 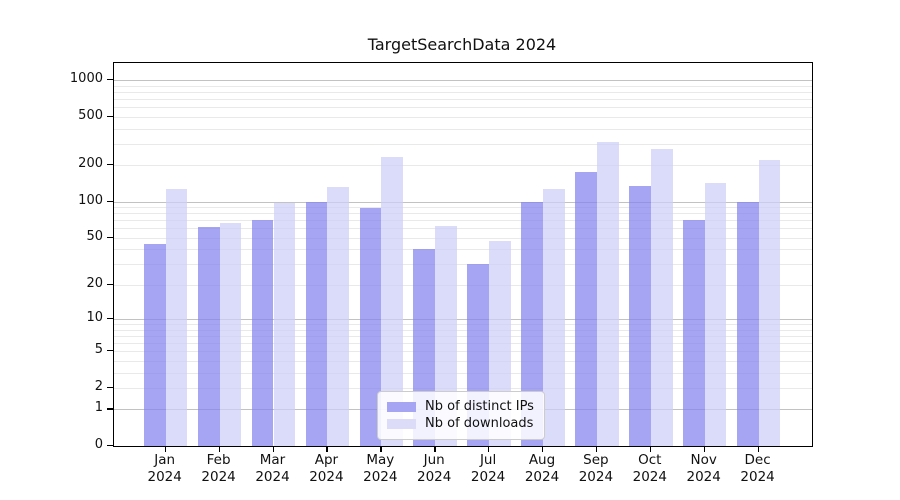 I want to click on legend-label-downloads: Nb of downloads, so click(x=479, y=423).